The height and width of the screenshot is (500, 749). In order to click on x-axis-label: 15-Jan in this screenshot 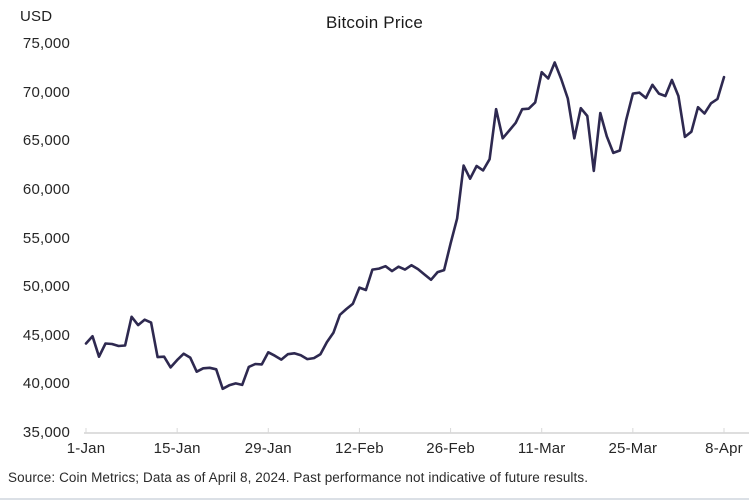, I will do `click(177, 448)`.